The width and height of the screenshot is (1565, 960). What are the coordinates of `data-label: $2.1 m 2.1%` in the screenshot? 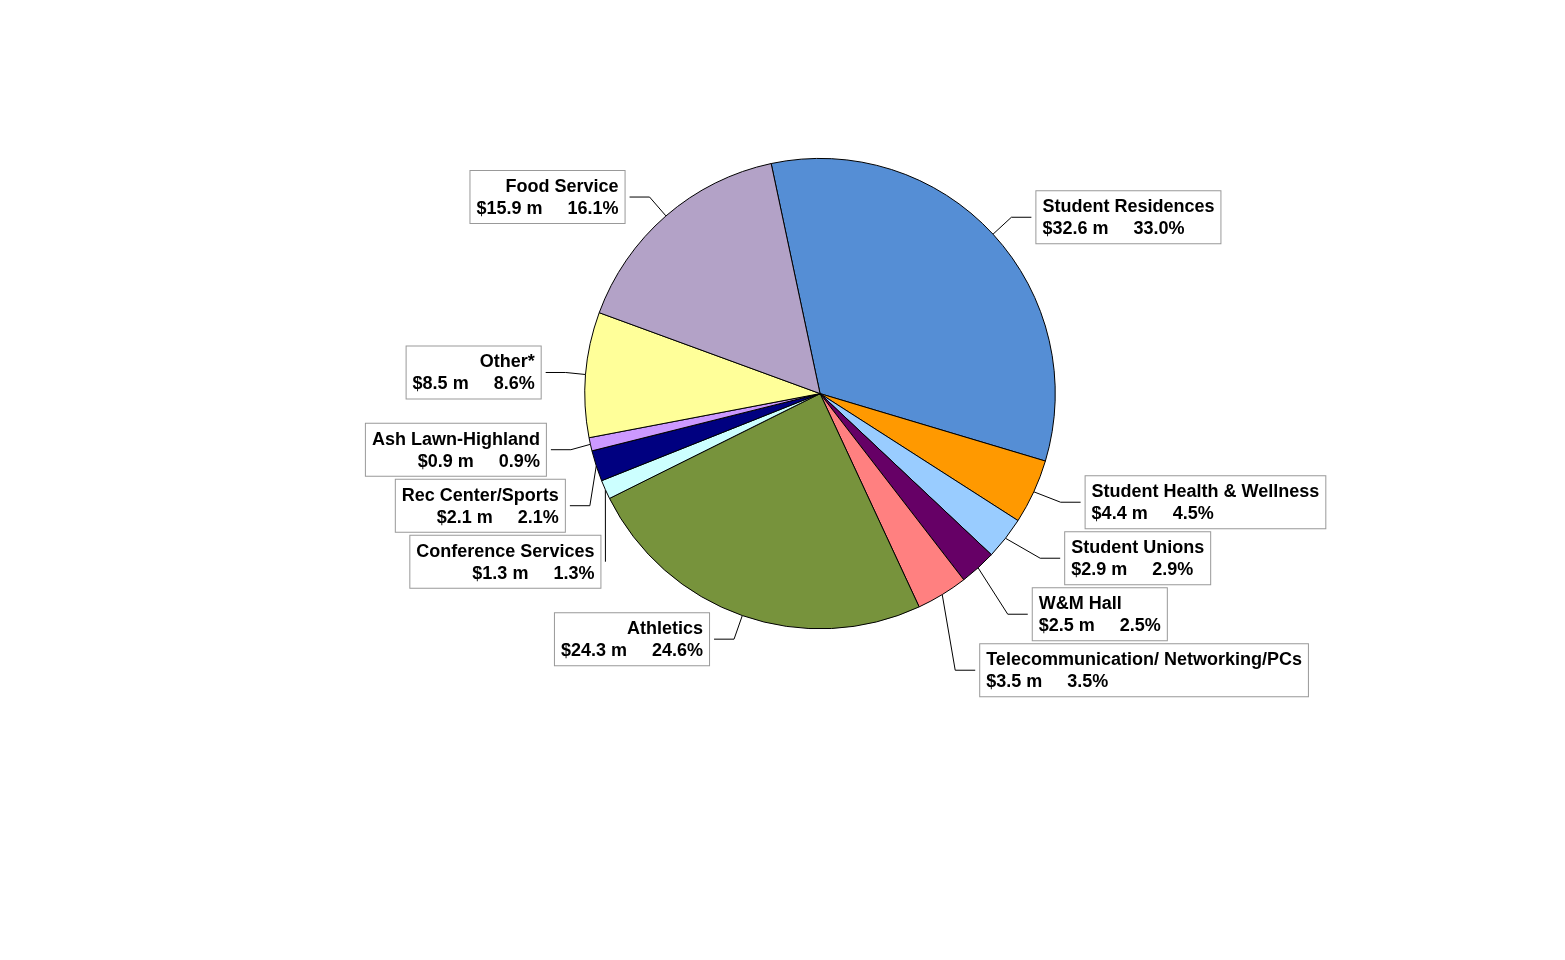 It's located at (497, 516).